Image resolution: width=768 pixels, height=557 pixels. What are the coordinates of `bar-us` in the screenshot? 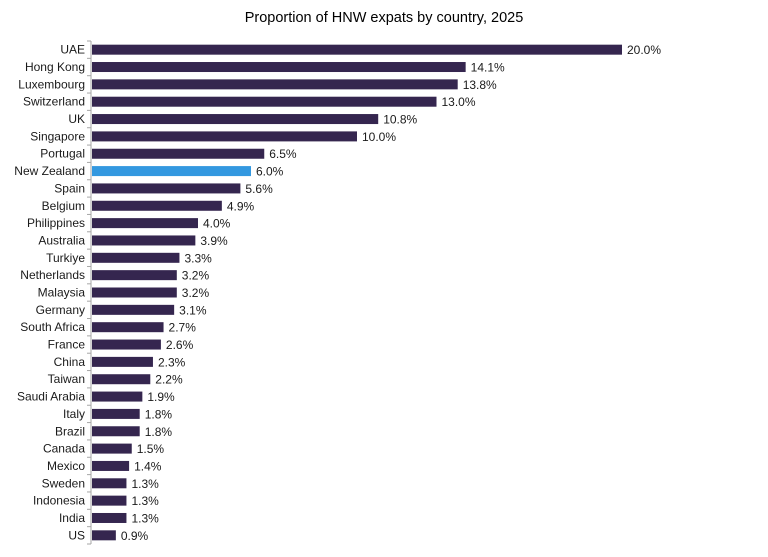 It's located at (104, 535).